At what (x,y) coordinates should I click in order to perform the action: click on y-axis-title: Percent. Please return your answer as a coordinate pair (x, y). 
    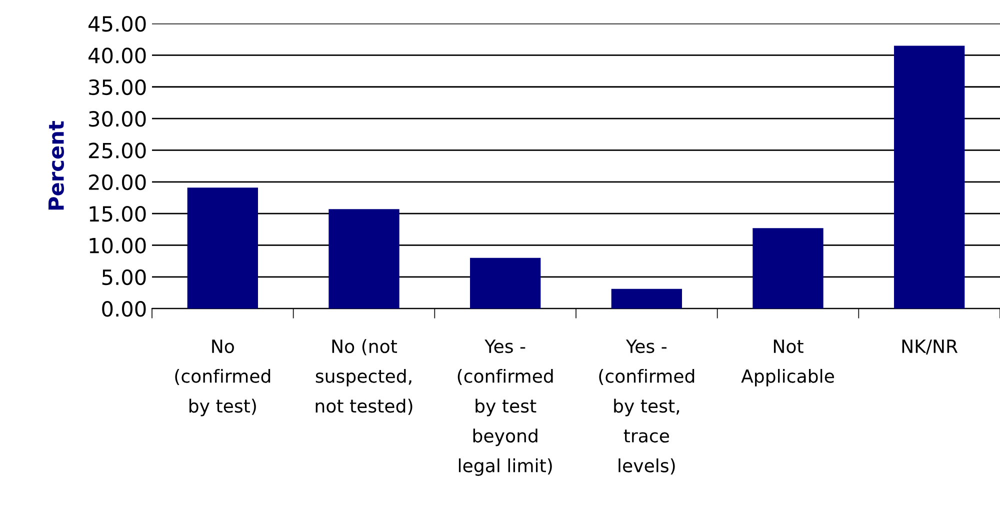
    Looking at the image, I should click on (56, 165).